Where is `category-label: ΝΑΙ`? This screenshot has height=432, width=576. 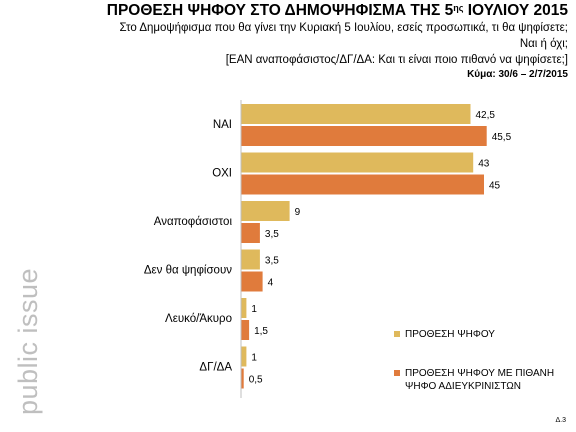 category-label: ΝΑΙ is located at coordinates (222, 125).